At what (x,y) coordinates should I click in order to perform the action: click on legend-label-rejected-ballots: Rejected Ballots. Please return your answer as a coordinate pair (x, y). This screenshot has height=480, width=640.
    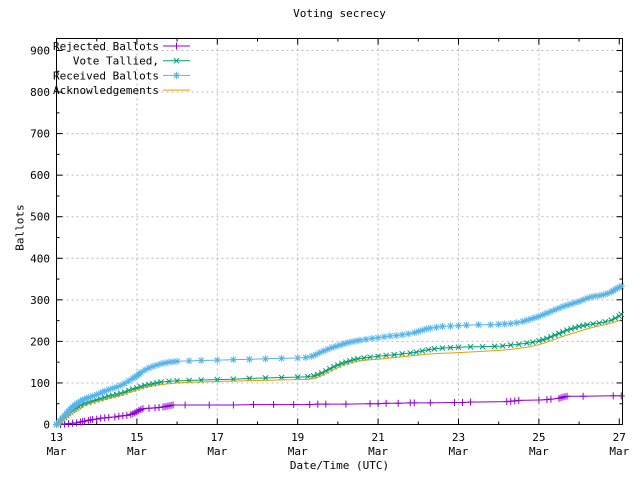
    Looking at the image, I should click on (106, 46).